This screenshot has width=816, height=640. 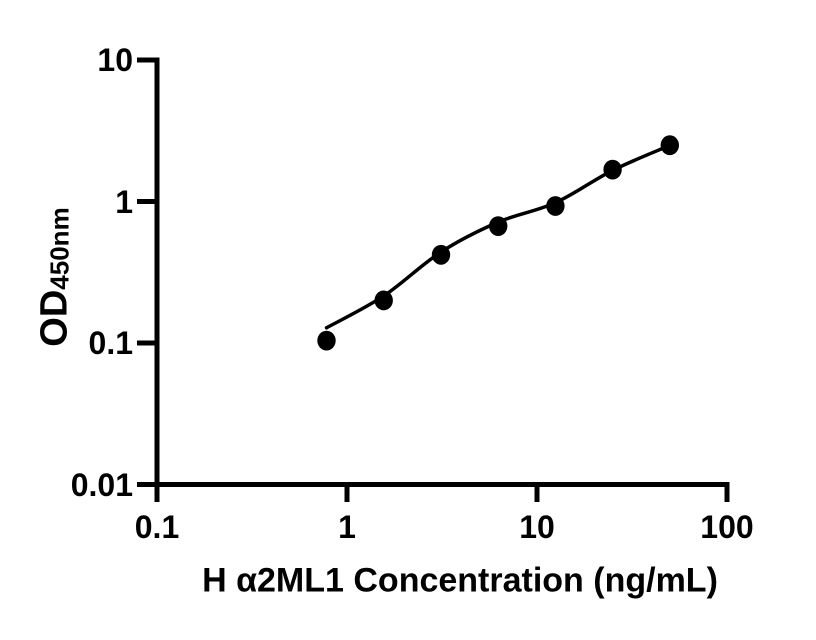 What do you see at coordinates (537, 527) in the screenshot?
I see `x-tick-label-10: 10` at bounding box center [537, 527].